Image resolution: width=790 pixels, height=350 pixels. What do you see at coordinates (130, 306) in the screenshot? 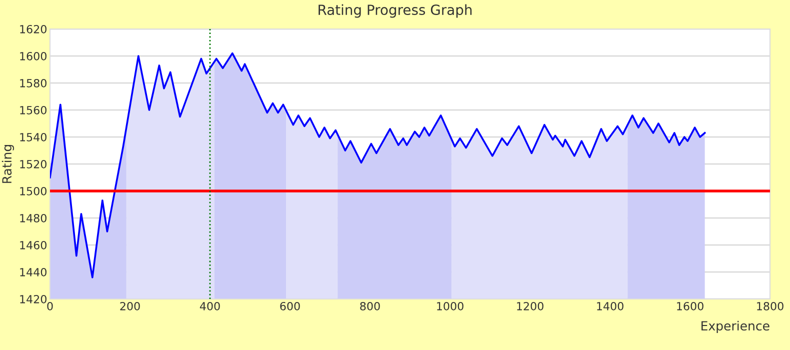
I see `x-tick-label: 200` at bounding box center [130, 306].